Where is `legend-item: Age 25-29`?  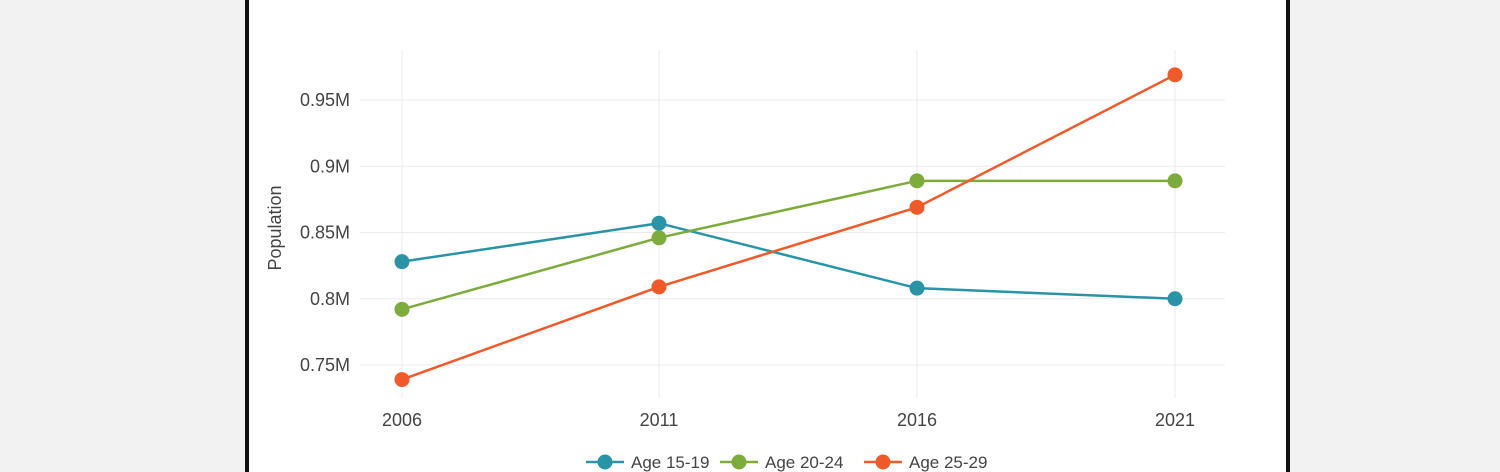
legend-item: Age 25-29 is located at coordinates (925, 462).